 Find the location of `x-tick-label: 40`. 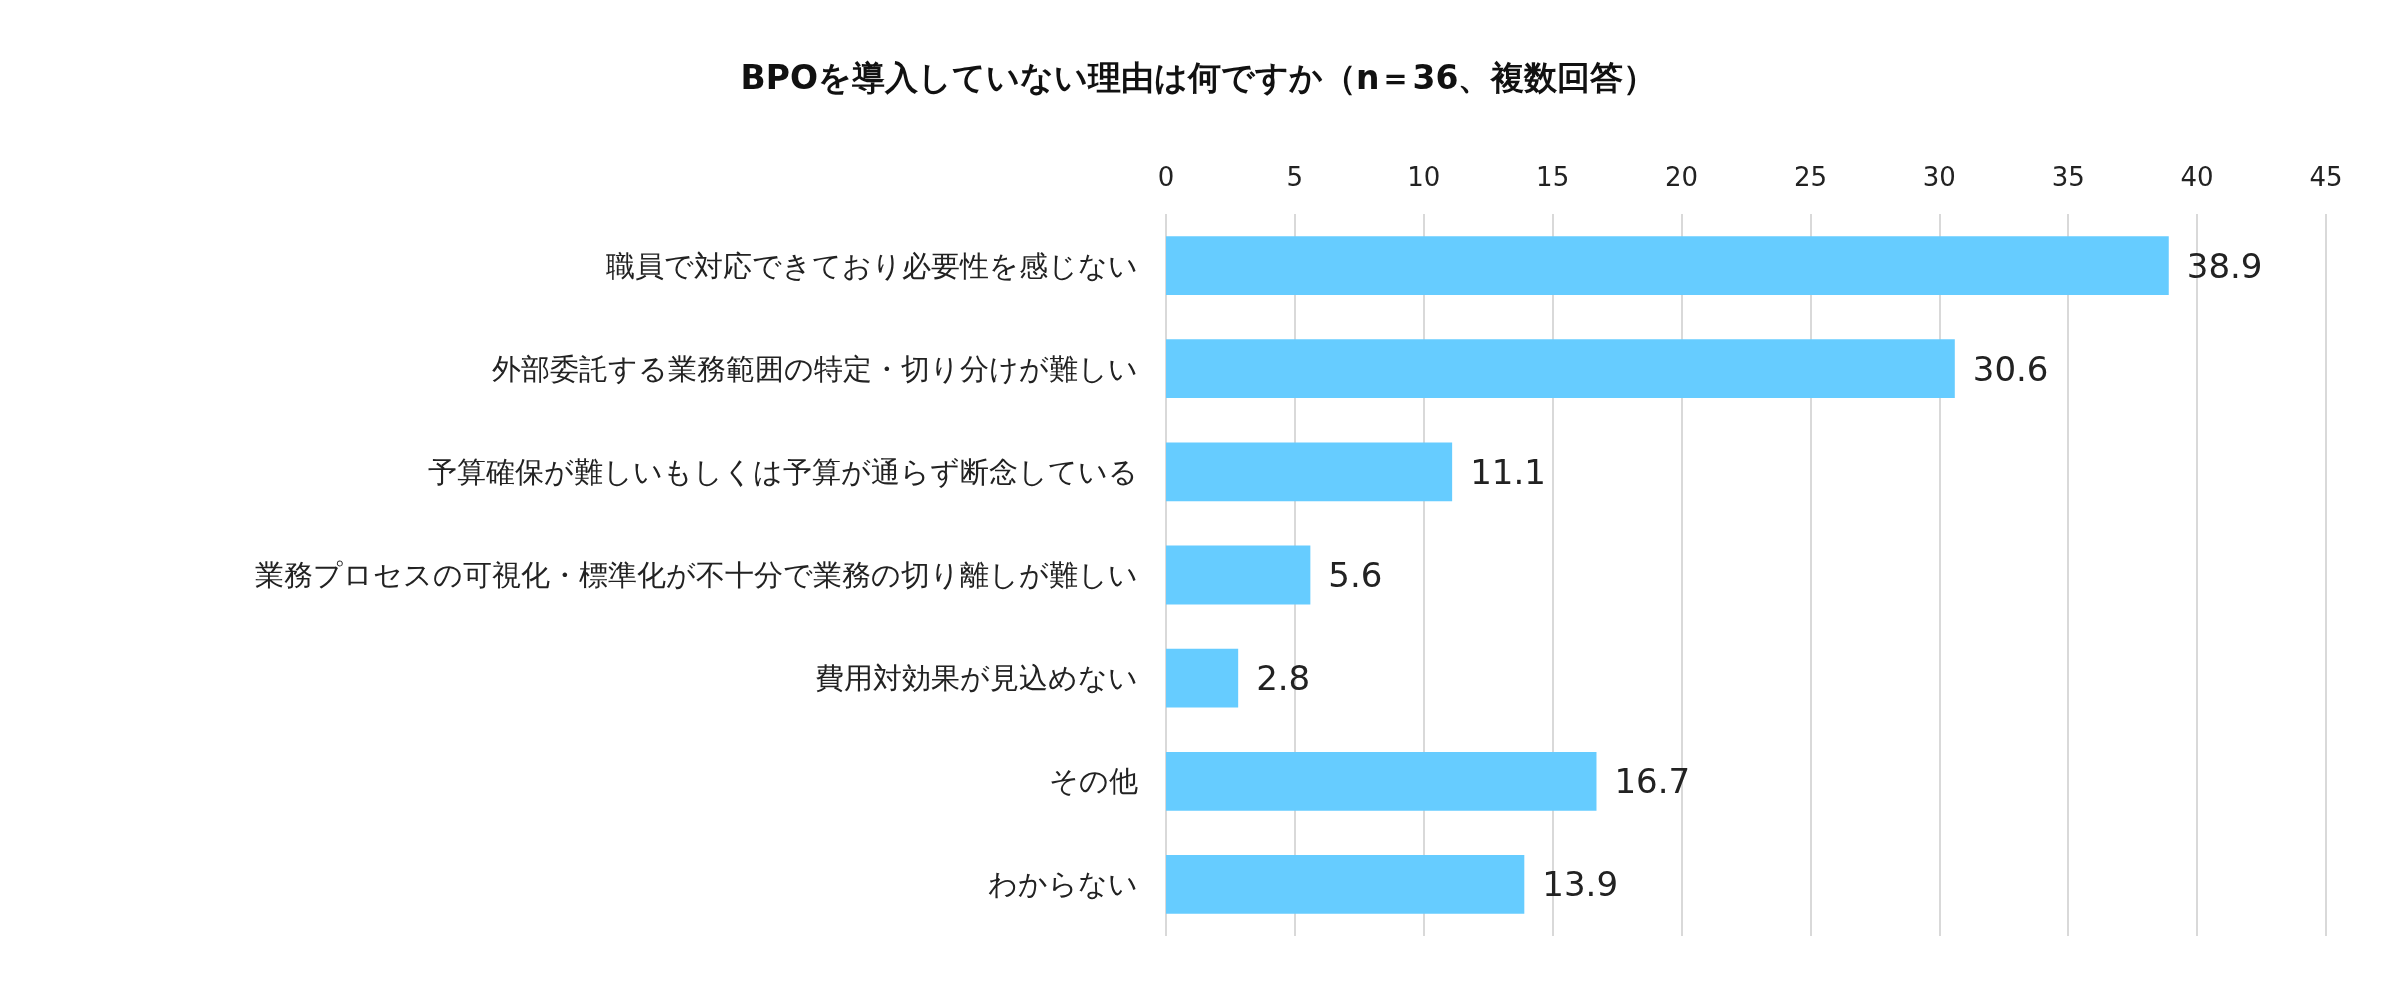

x-tick-label: 40 is located at coordinates (2197, 177).